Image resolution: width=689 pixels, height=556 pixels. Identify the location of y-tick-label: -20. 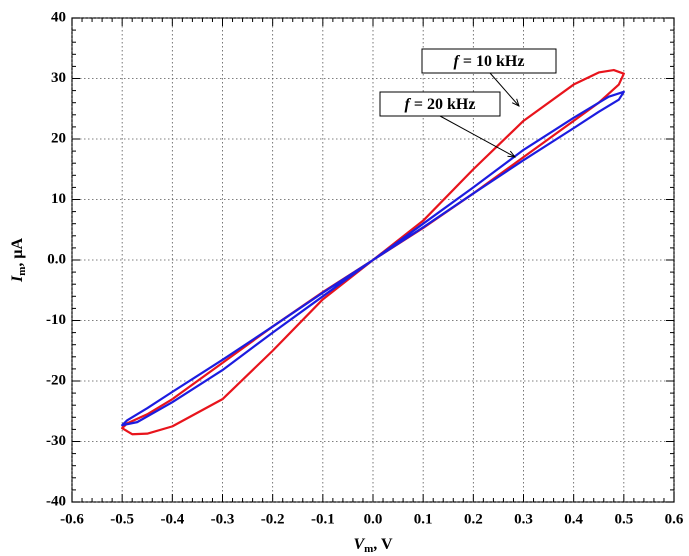
(56, 380).